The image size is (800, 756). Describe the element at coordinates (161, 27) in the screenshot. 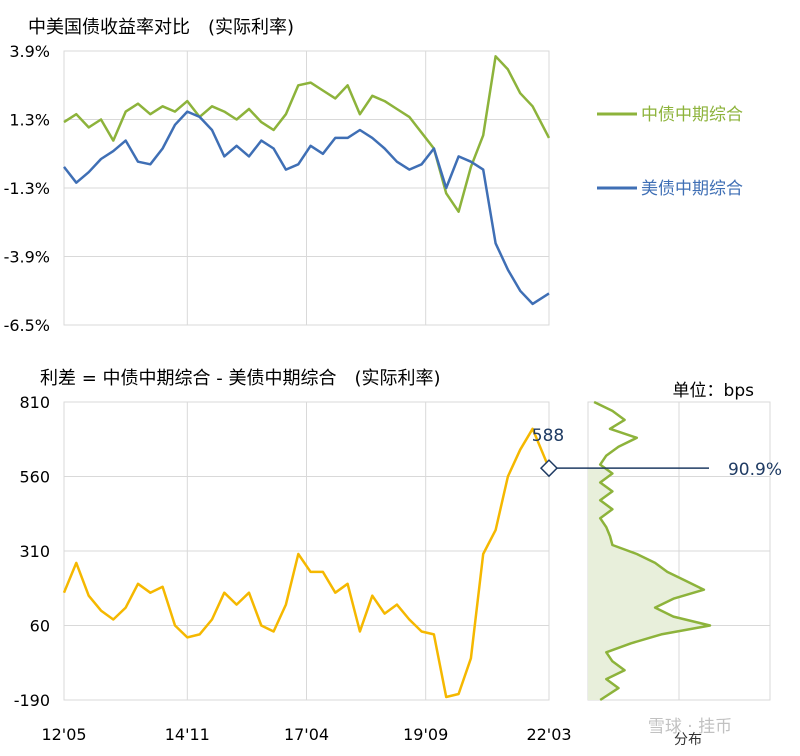

I see `top-chart-title: 中美国债收益率对比 (实际利率)` at that location.